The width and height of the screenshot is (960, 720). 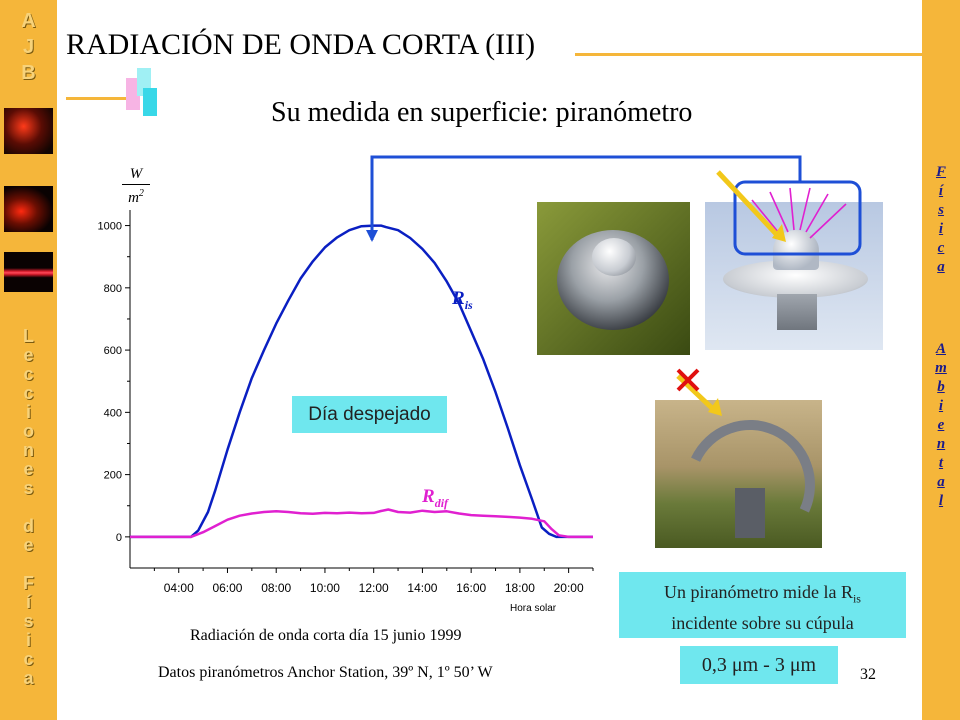 What do you see at coordinates (361, 523) in the screenshot?
I see `series-line-rdif` at bounding box center [361, 523].